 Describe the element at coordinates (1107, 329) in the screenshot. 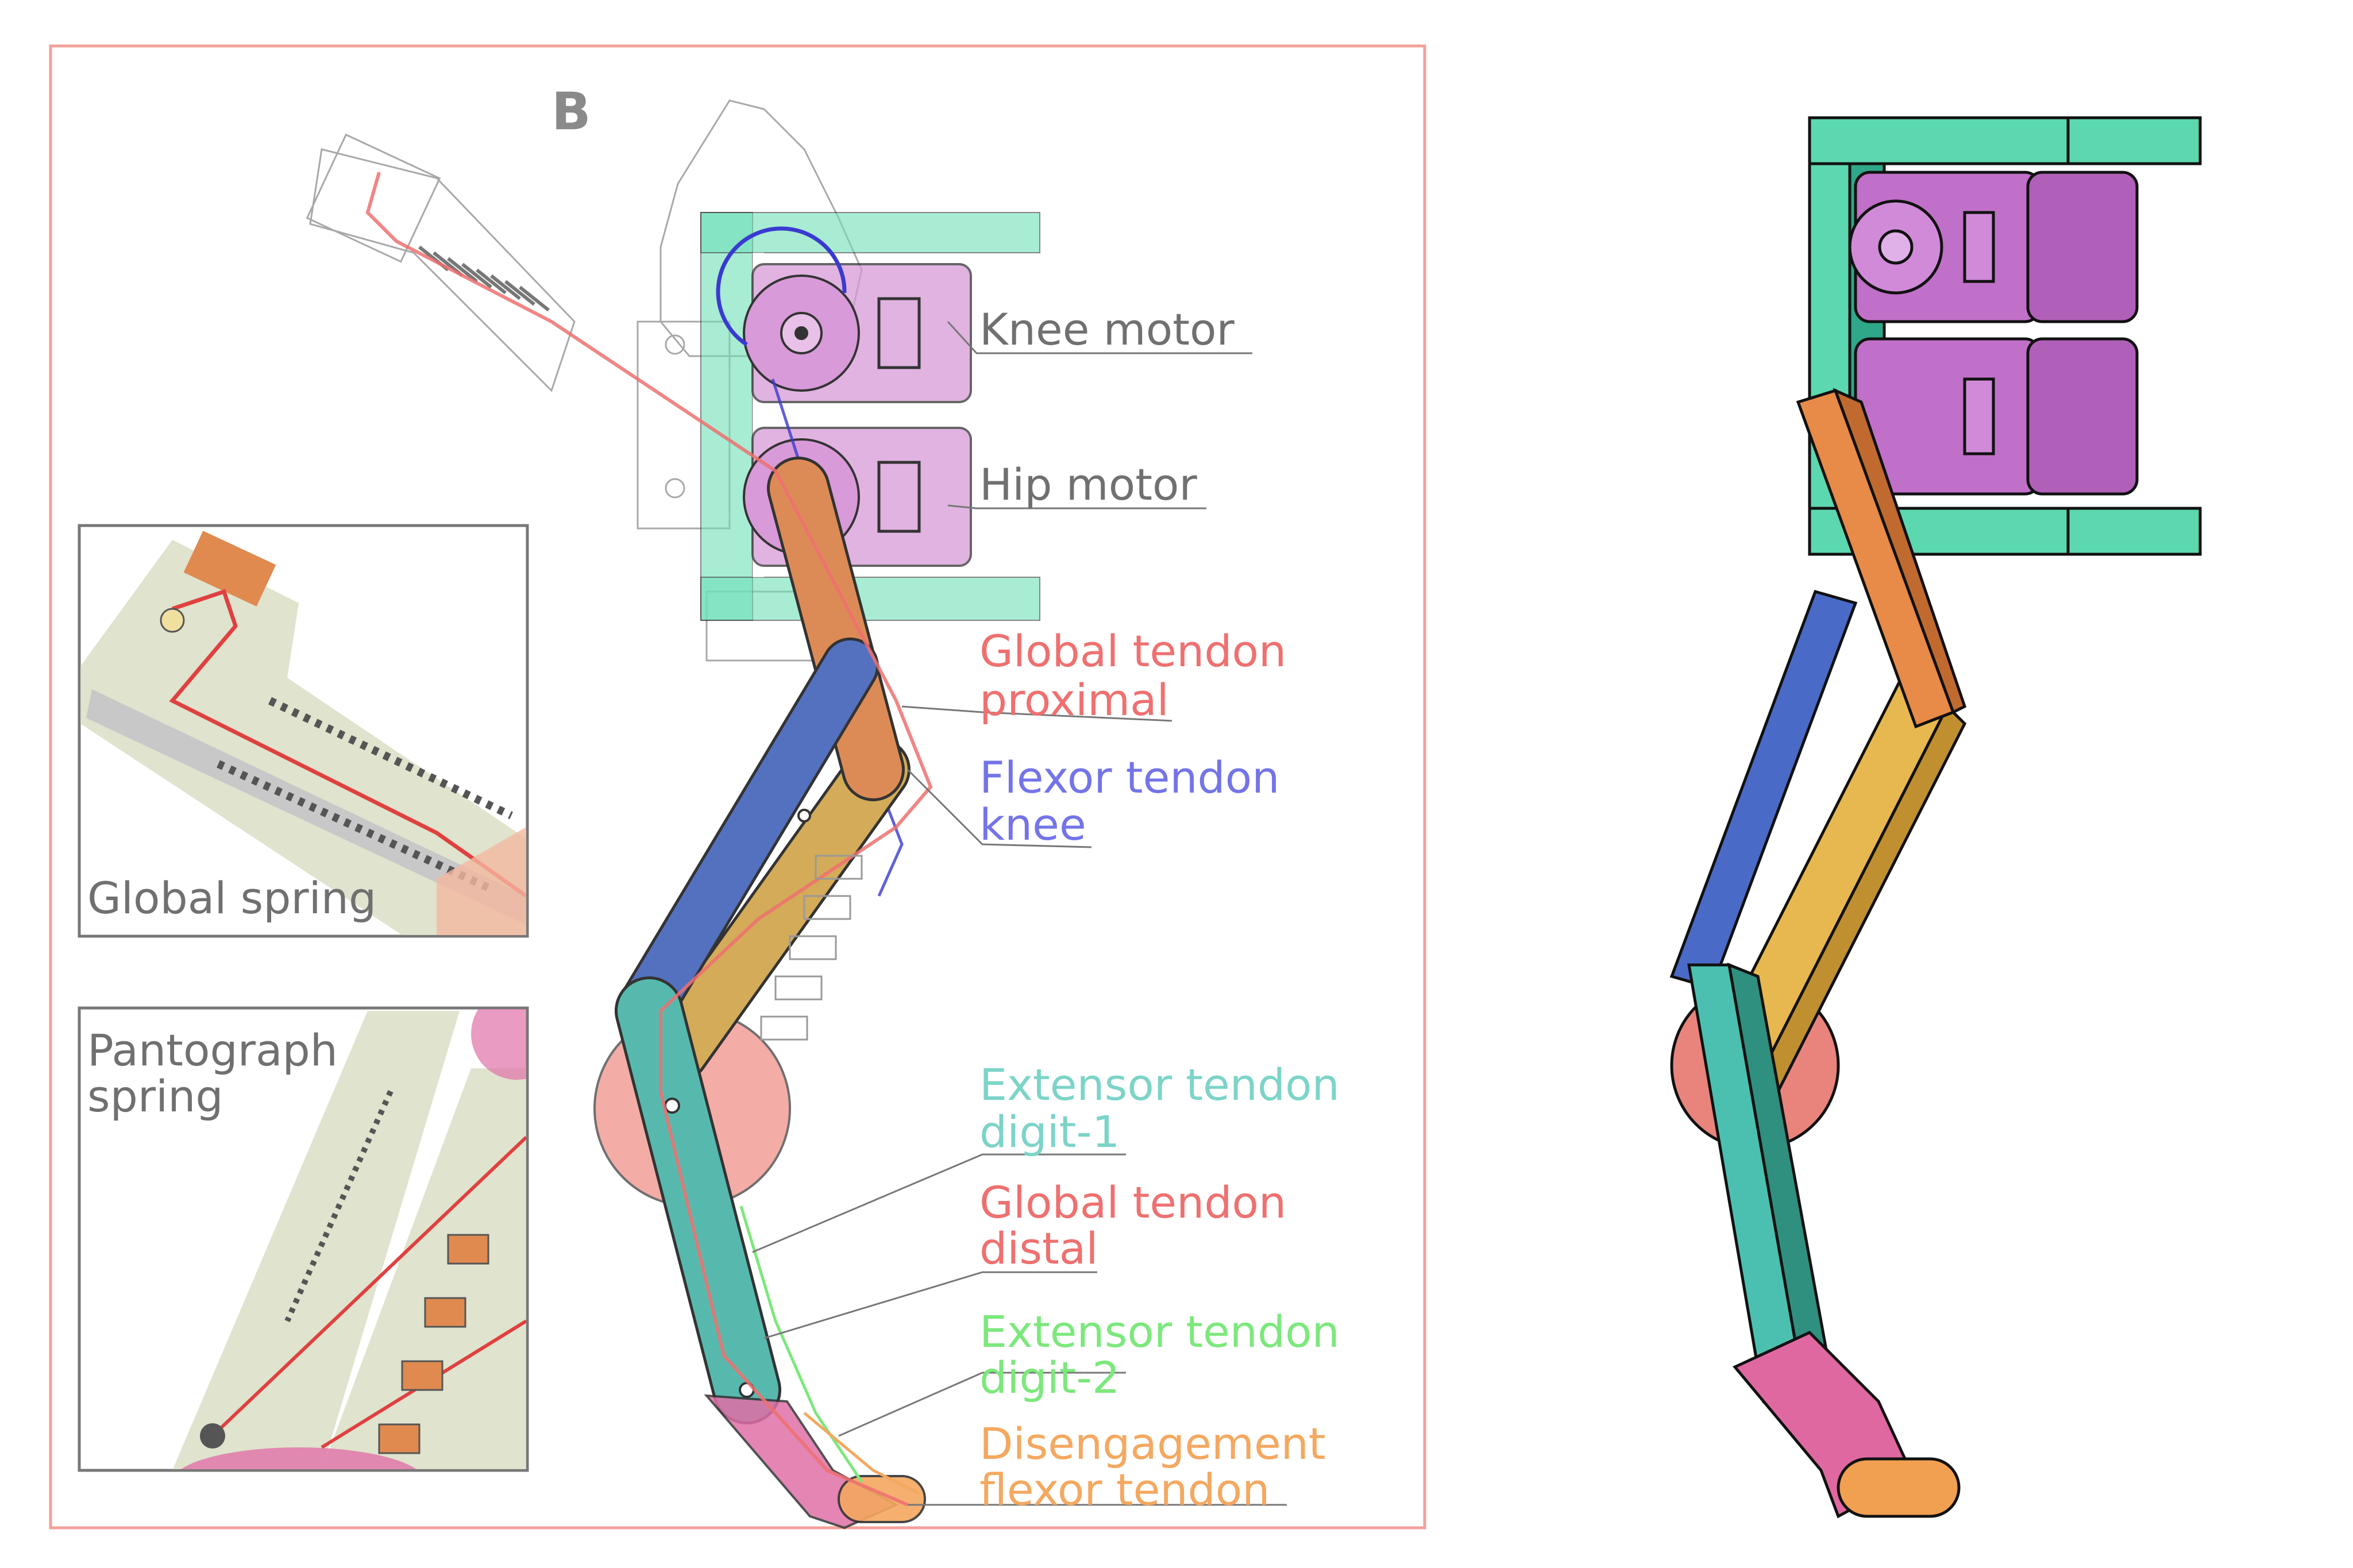

I see `label-knee-motor: Knee motor` at that location.